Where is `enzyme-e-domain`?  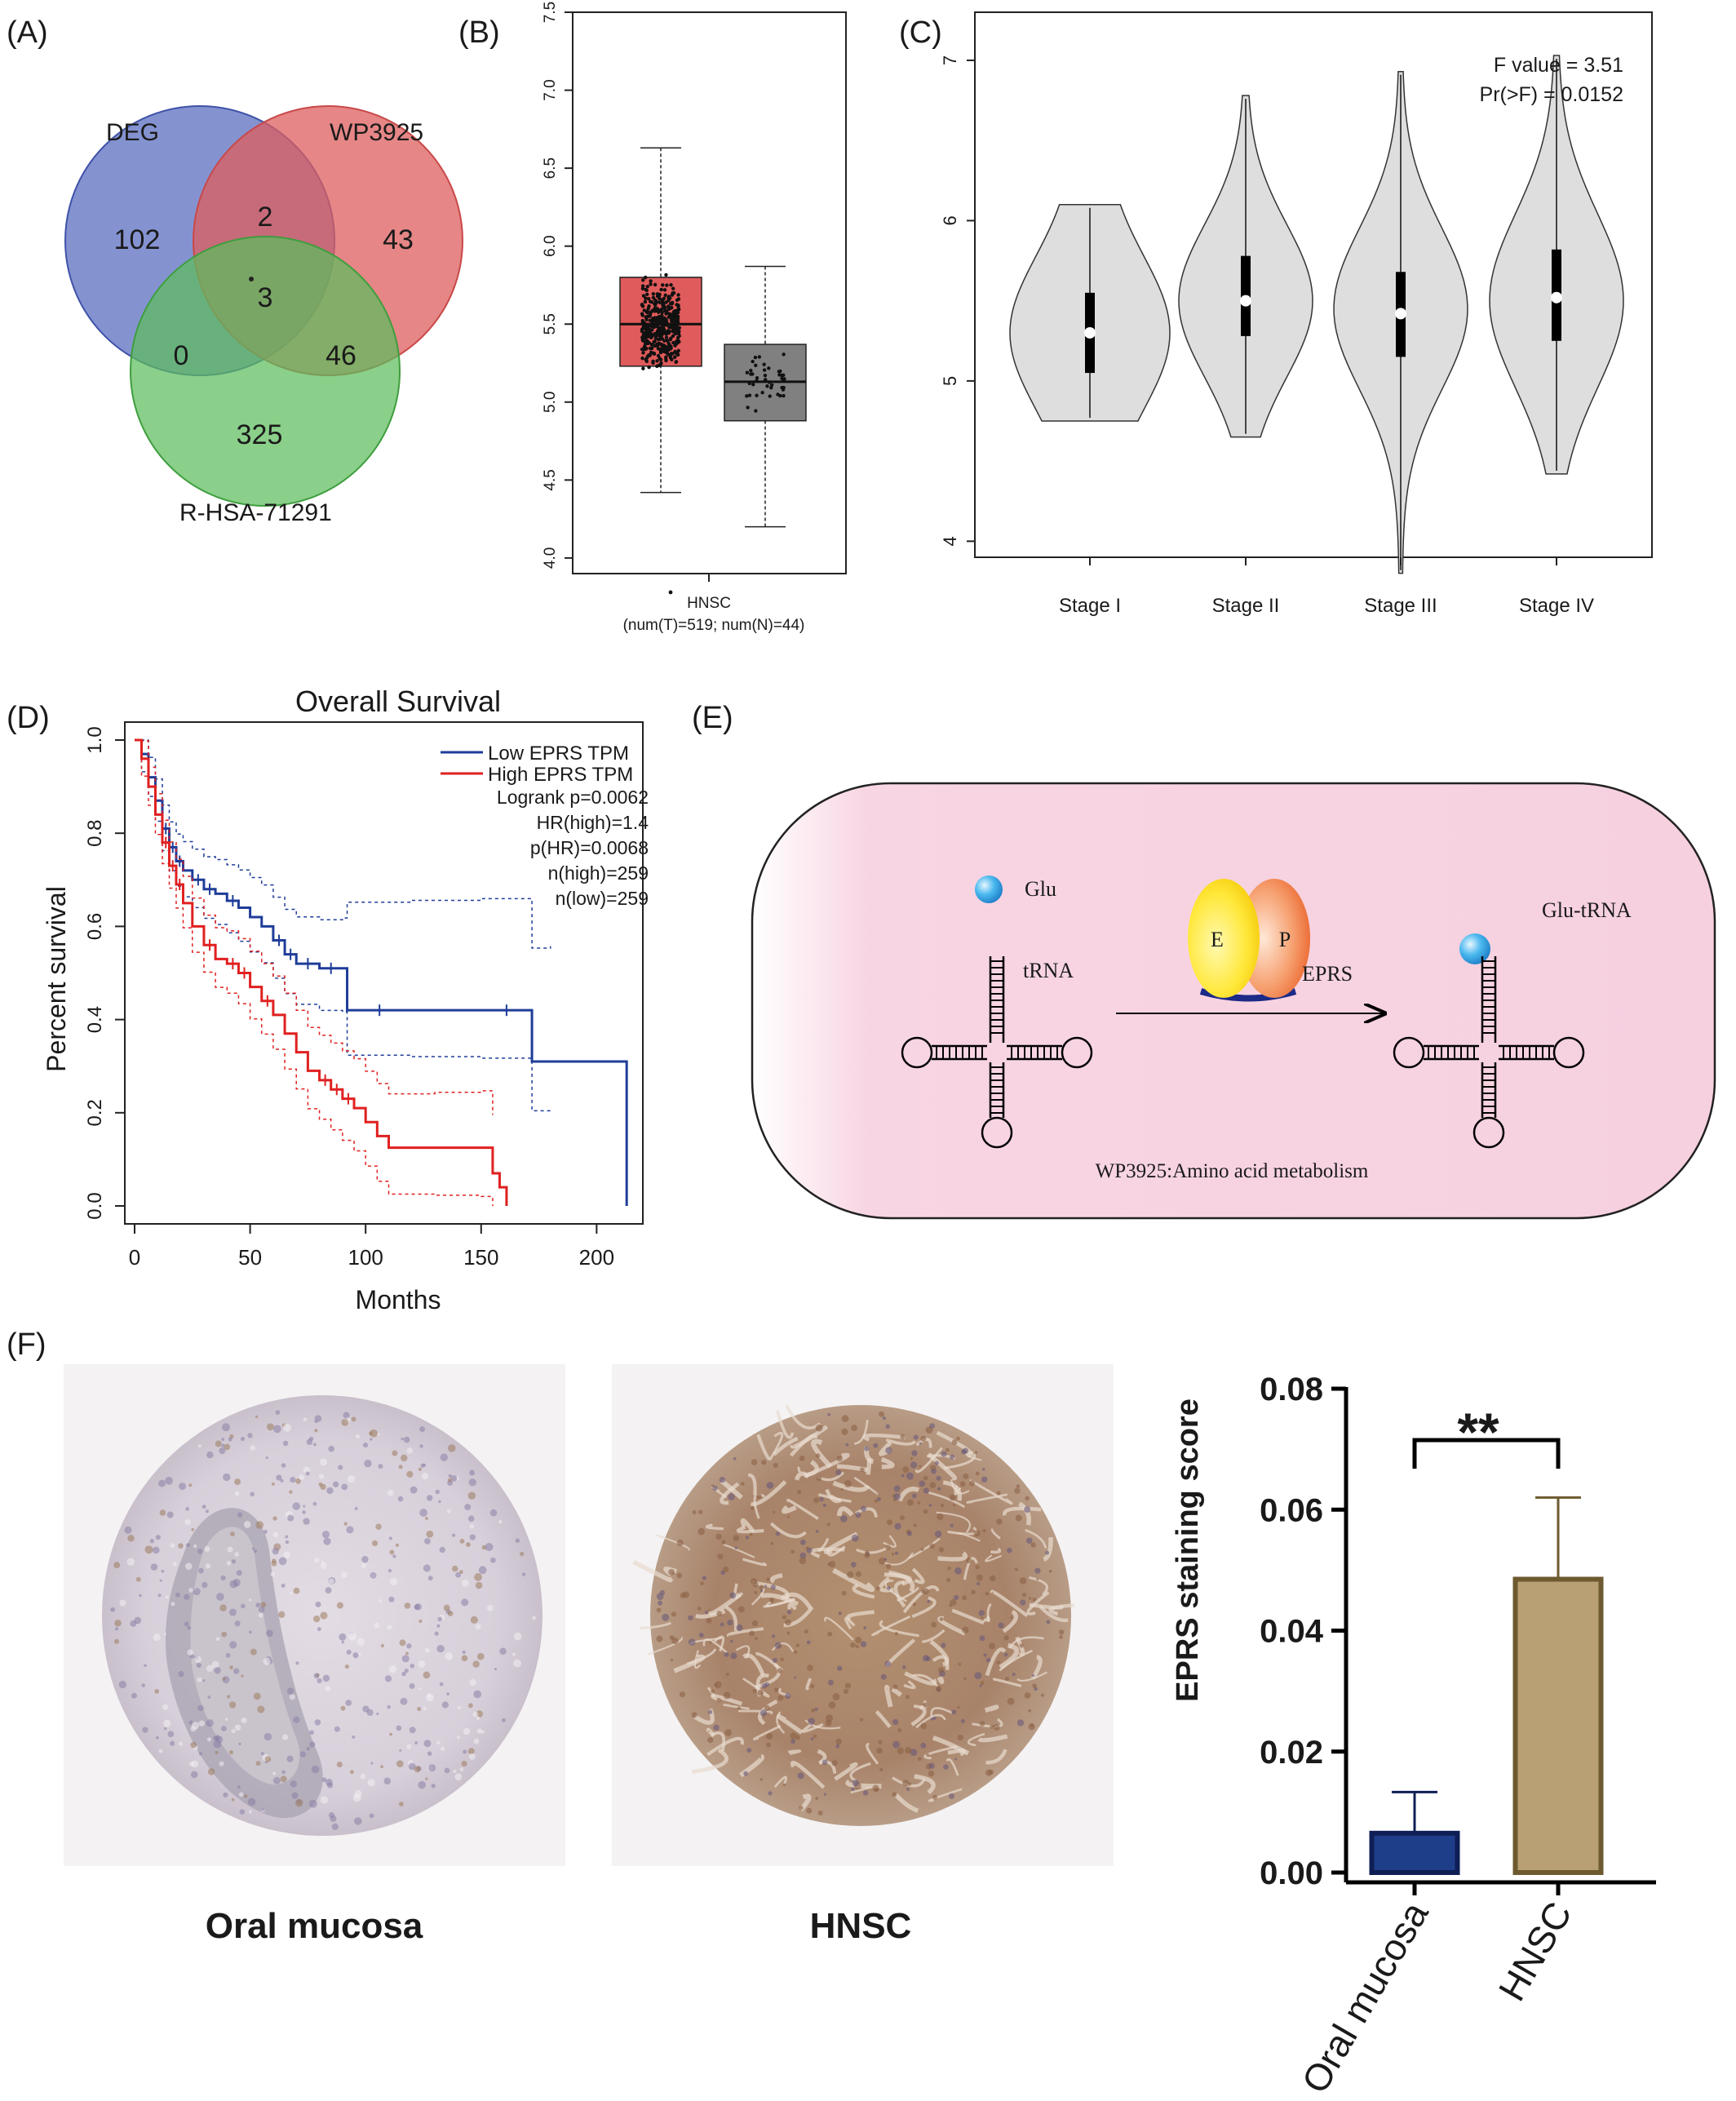
enzyme-e-domain is located at coordinates (1224, 938).